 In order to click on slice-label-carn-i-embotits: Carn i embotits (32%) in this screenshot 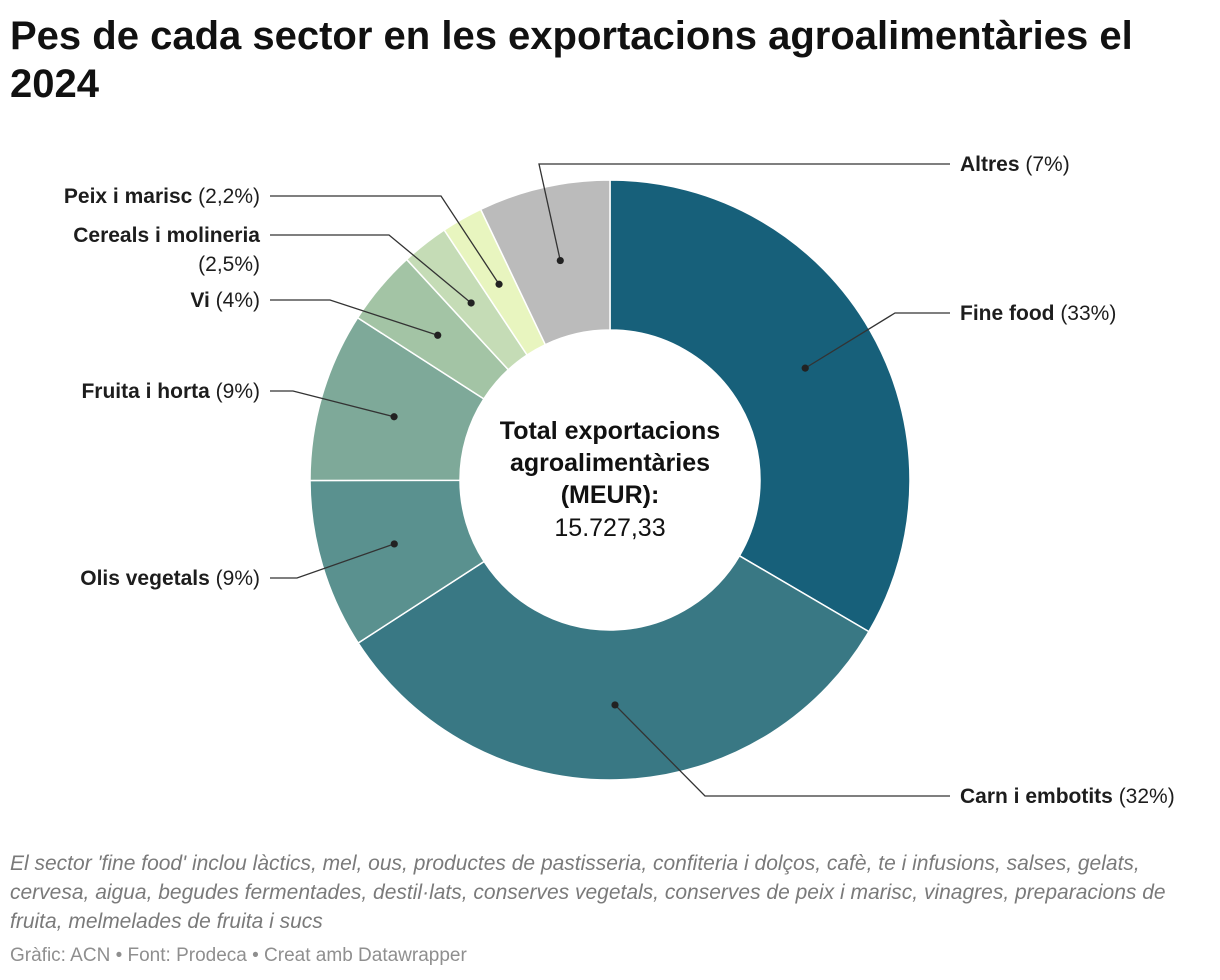, I will do `click(1067, 796)`.